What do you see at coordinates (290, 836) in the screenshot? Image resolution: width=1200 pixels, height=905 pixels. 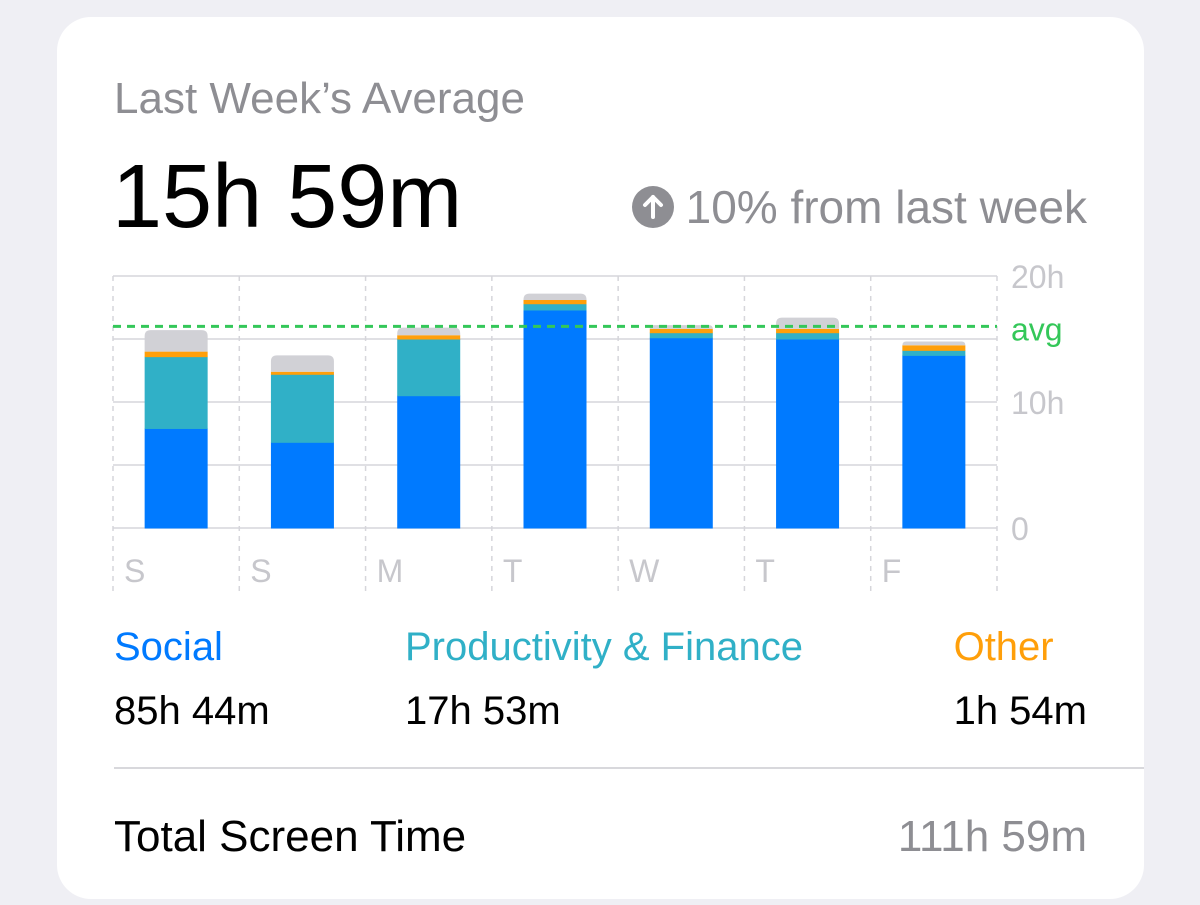 I see `total-label: Total Screen Time` at bounding box center [290, 836].